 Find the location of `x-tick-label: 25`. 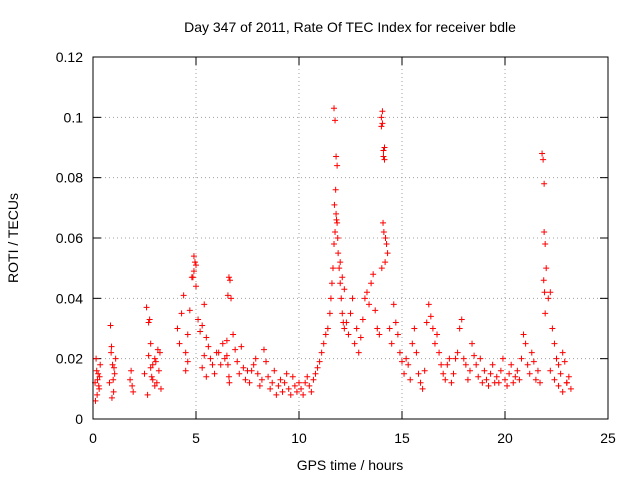

x-tick-label: 25 is located at coordinates (608, 438).